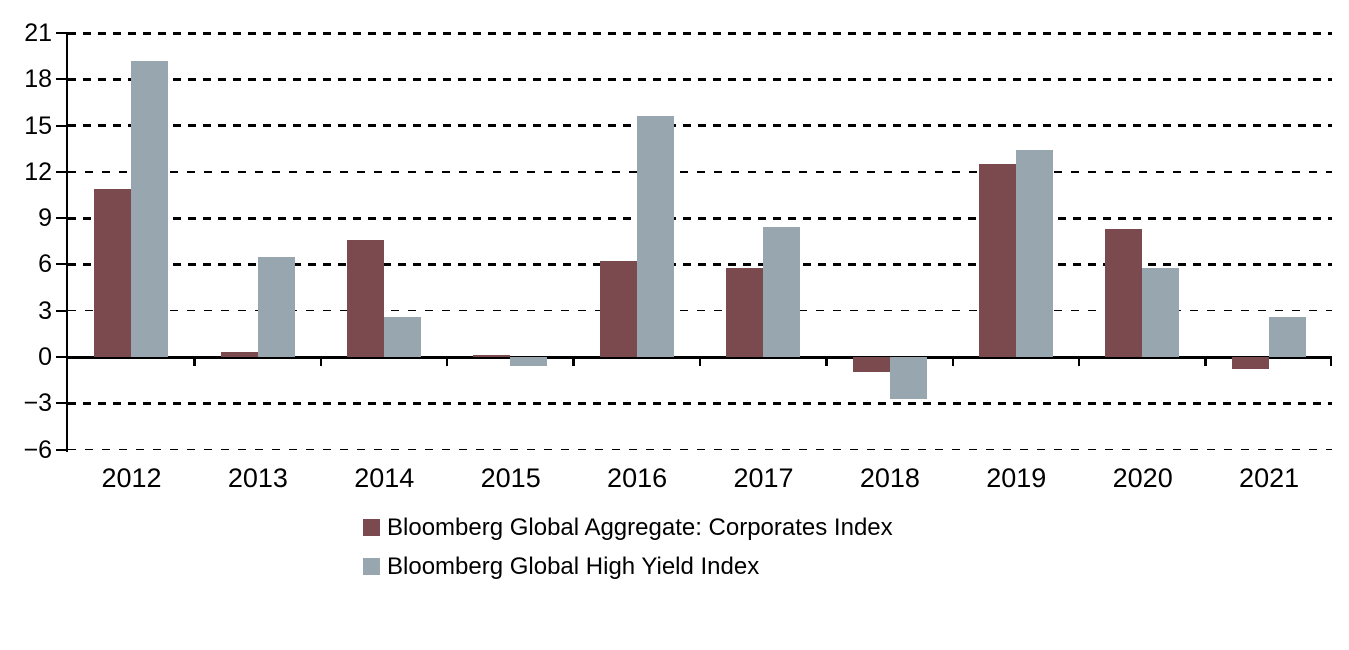 The width and height of the screenshot is (1349, 650). What do you see at coordinates (239, 354) in the screenshot?
I see `bar-corporates-2013` at bounding box center [239, 354].